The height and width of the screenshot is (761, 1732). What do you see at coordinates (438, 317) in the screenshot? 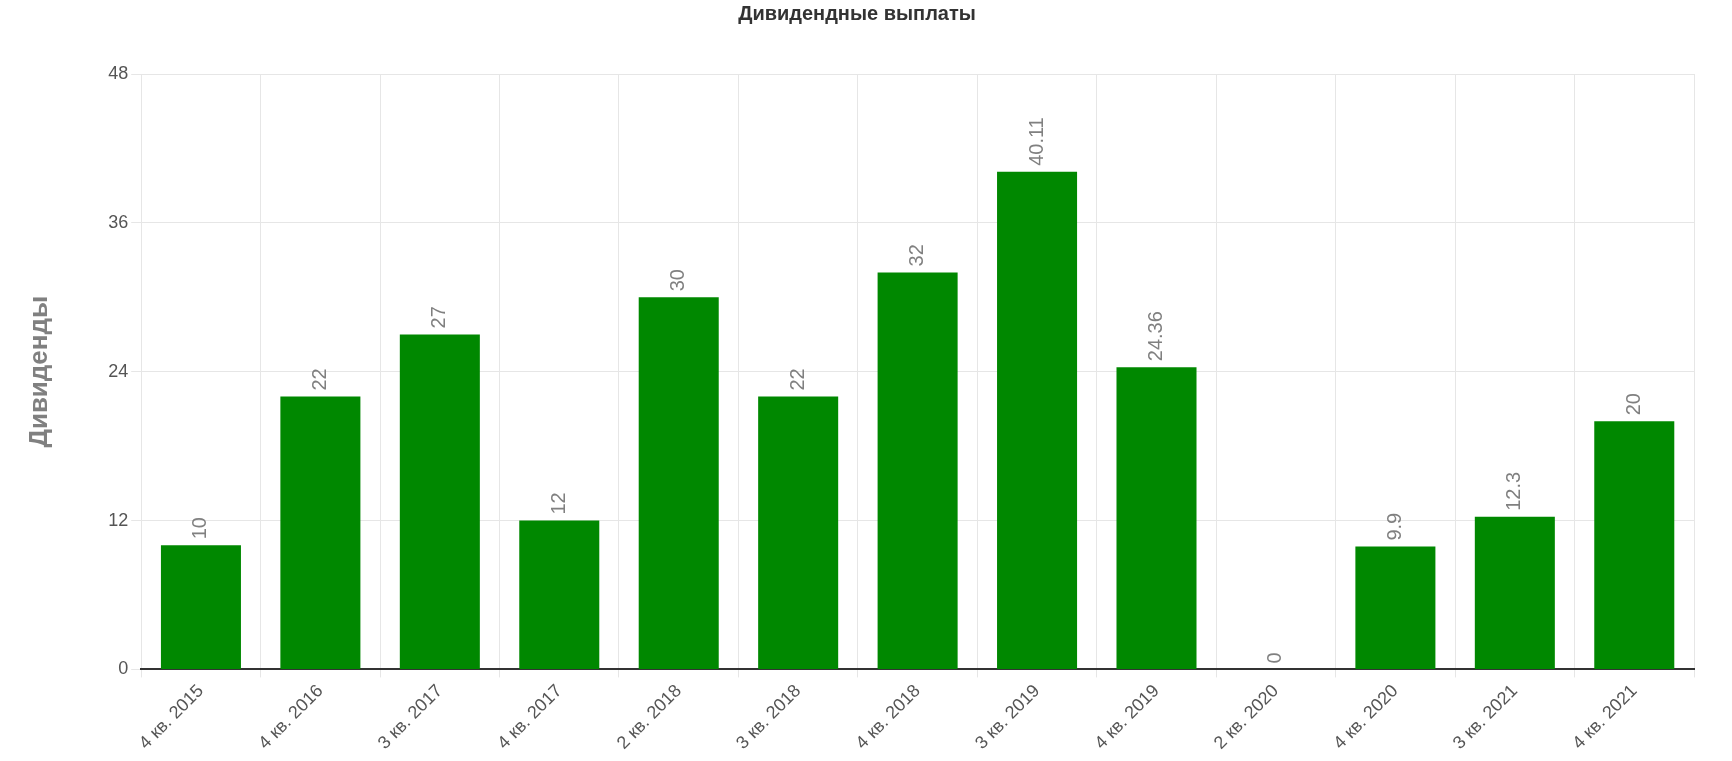
I see `data-label: 27` at bounding box center [438, 317].